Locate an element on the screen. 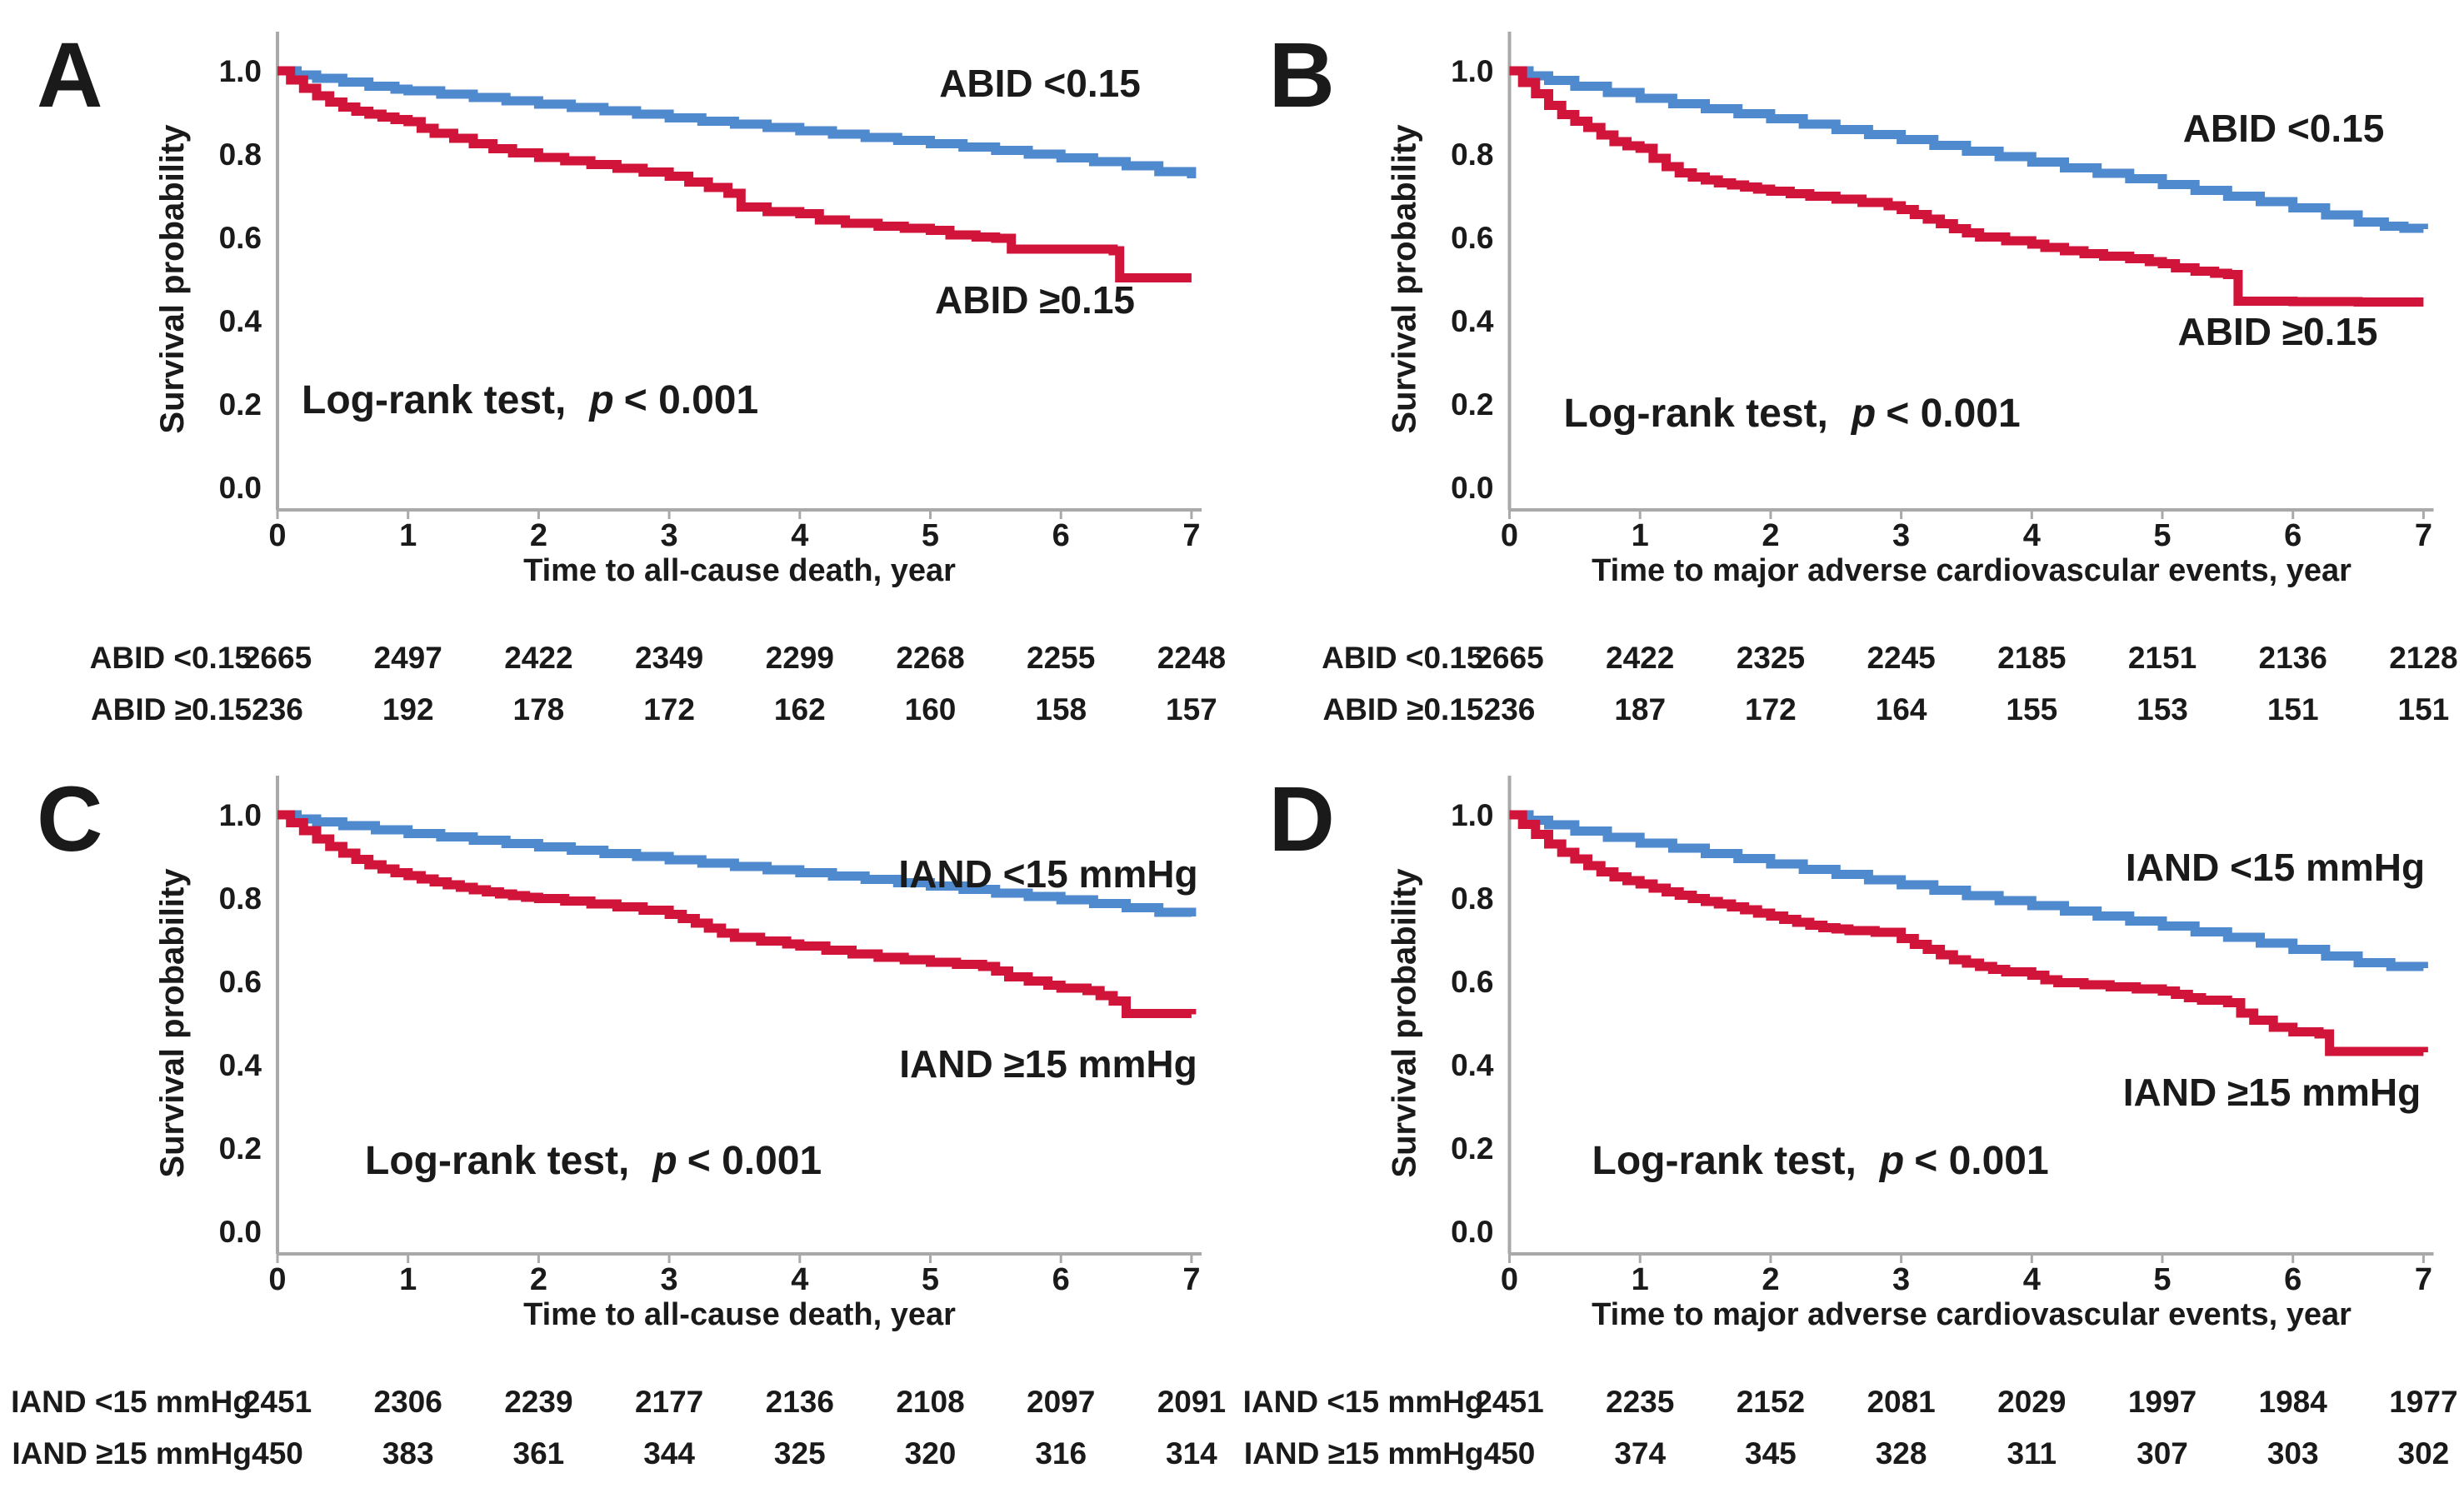 This screenshot has width=2464, height=1488. risk-value: 236 is located at coordinates (277, 709).